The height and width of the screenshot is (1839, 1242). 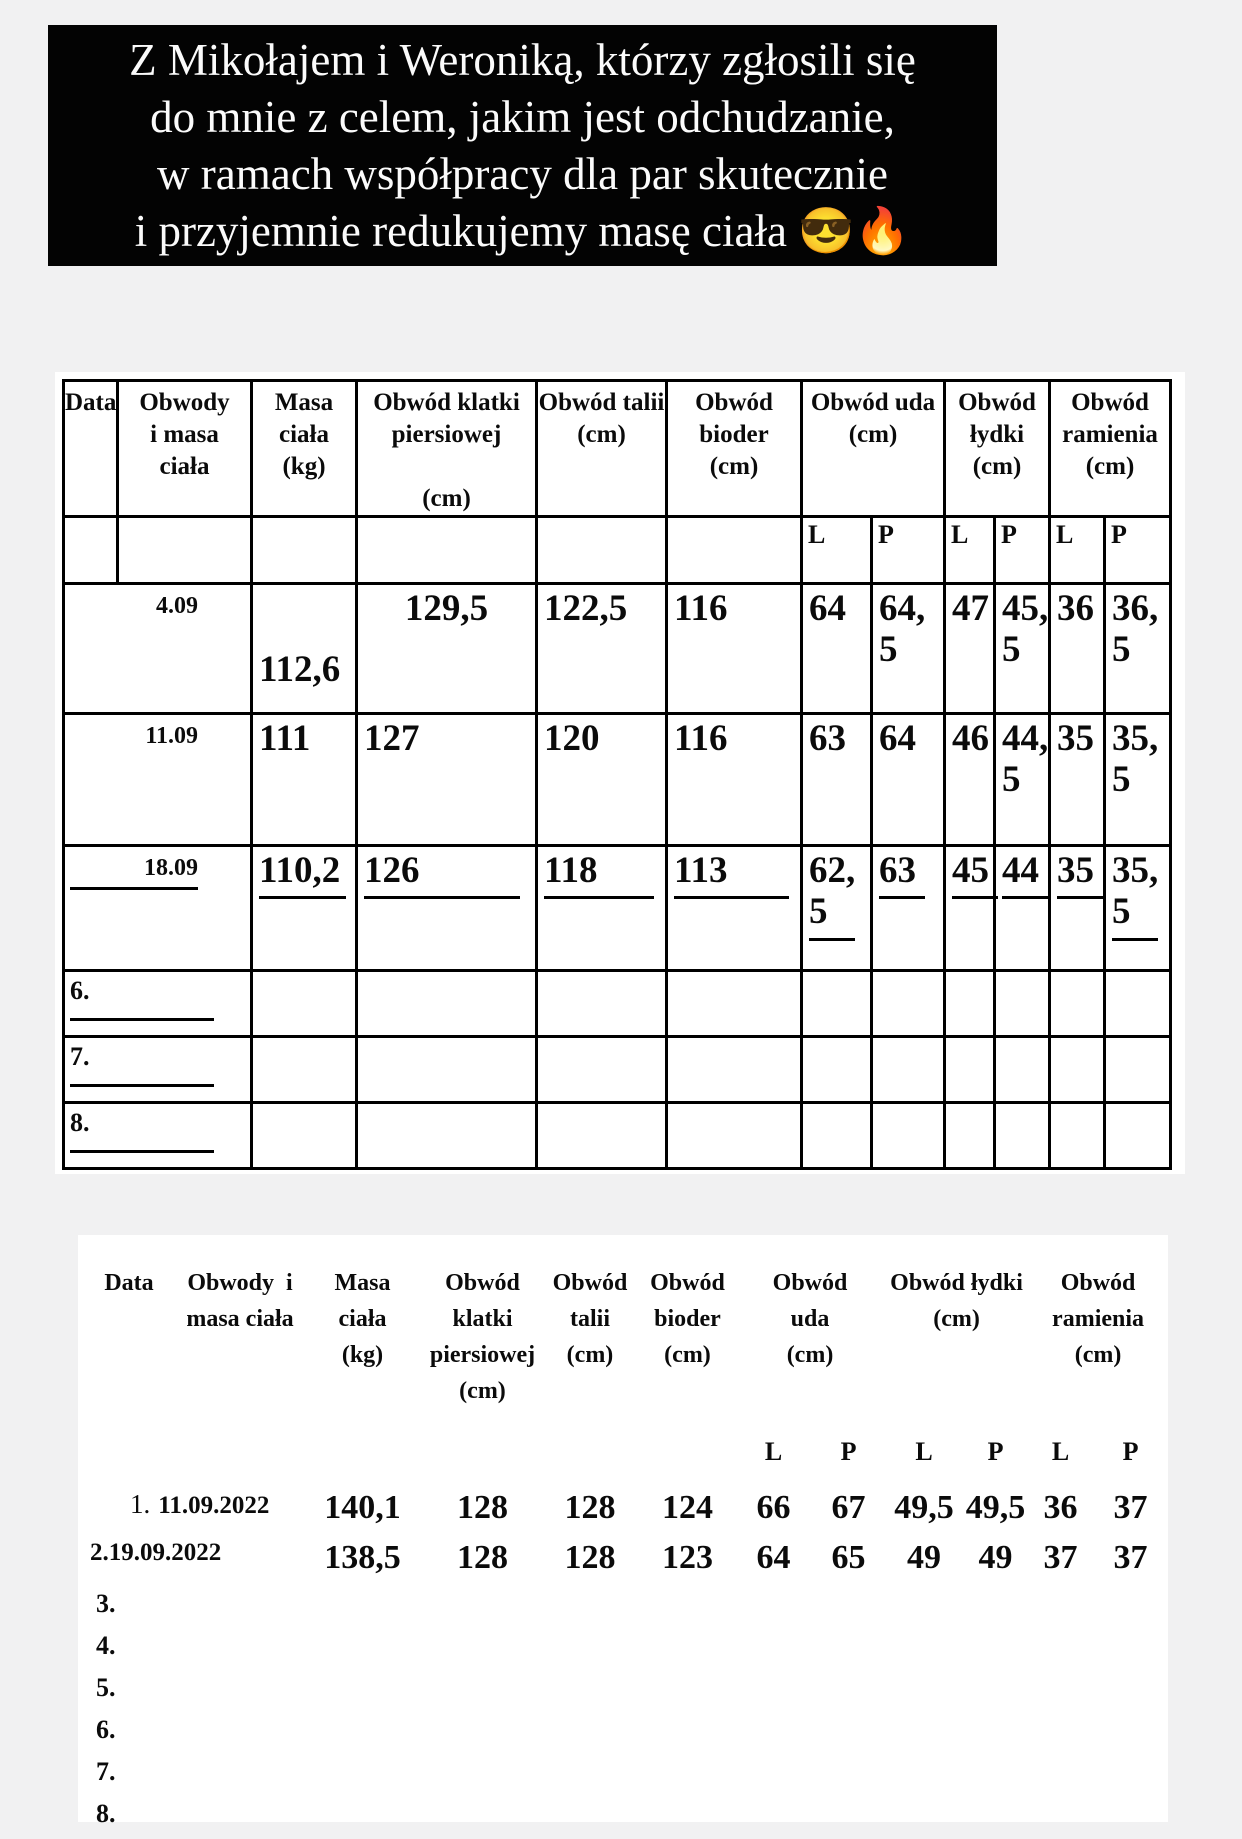 I want to click on t1-row-number: 8., so click(x=157, y=1135).